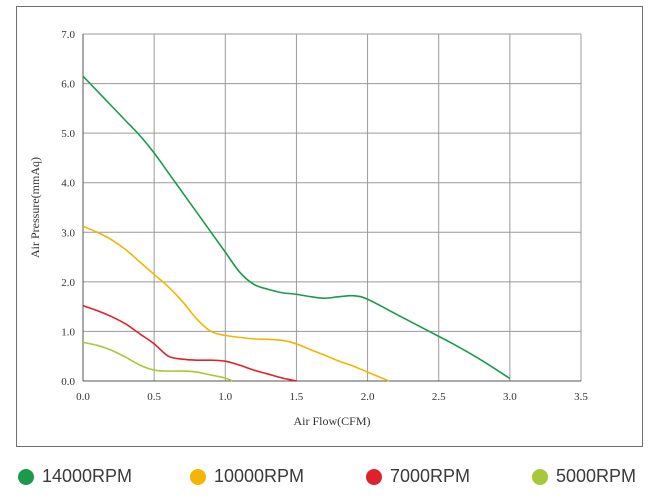 This screenshot has height=500, width=654. I want to click on y-axis-title: Air Pressure(mmAq), so click(35, 207).